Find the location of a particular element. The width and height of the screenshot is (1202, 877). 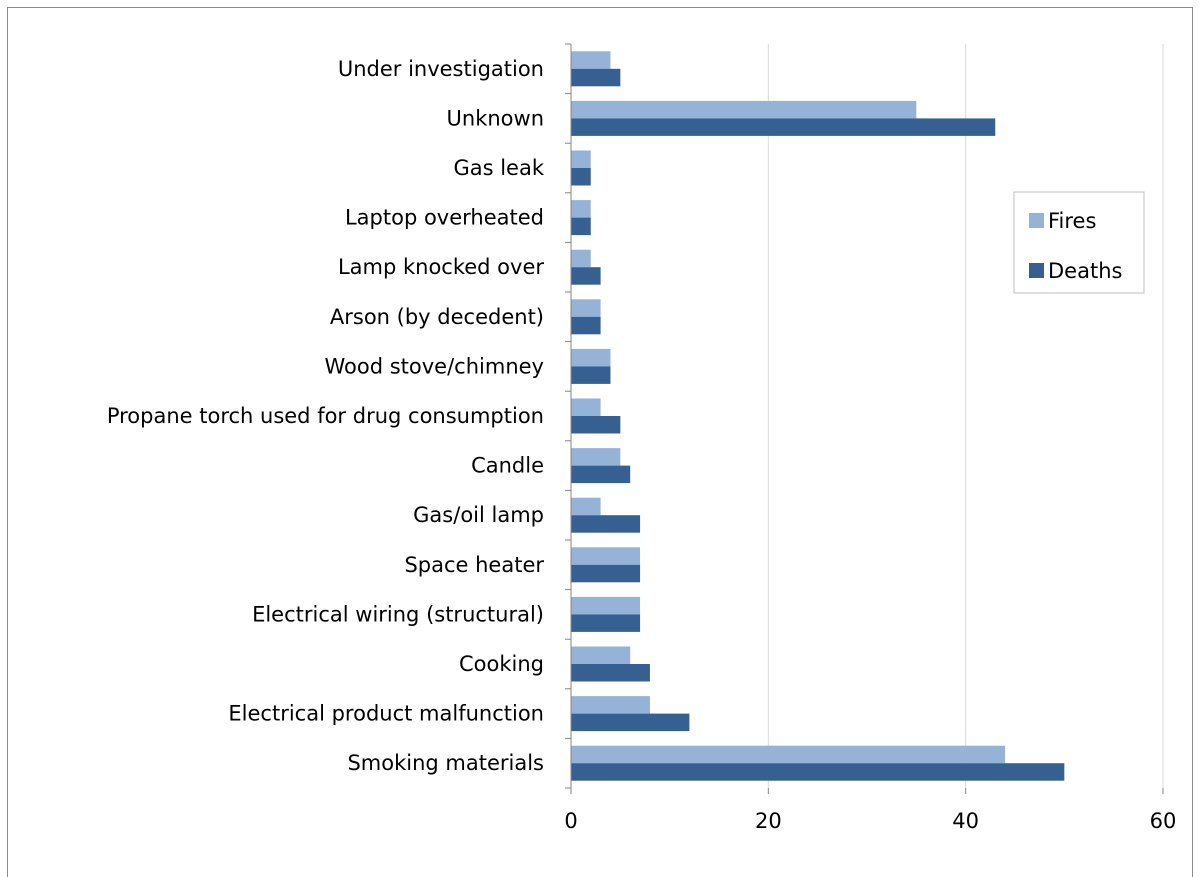

legend-label-fires: Fires is located at coordinates (1072, 221).